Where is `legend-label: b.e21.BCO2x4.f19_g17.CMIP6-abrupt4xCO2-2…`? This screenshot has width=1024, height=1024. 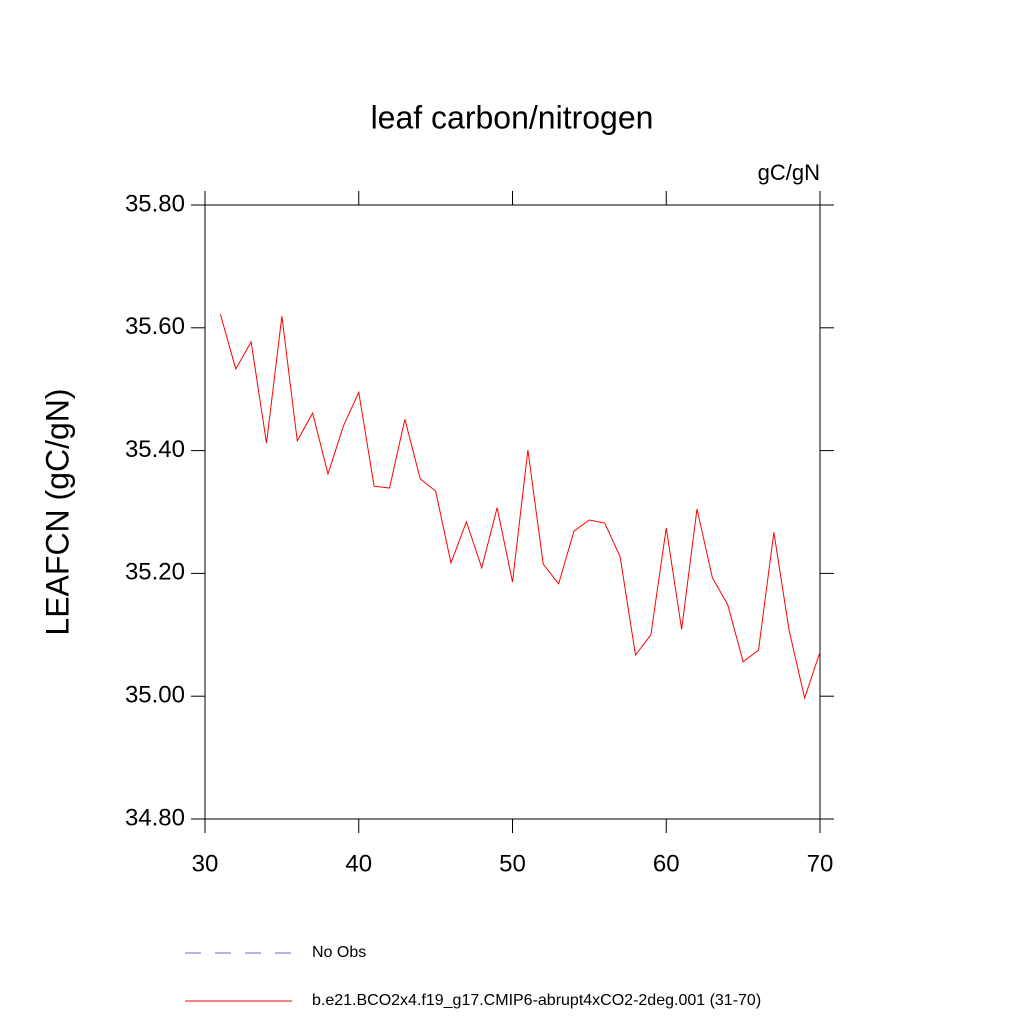 legend-label: b.e21.BCO2x4.f19_g17.CMIP6-abrupt4xCO2-2… is located at coordinates (536, 1000).